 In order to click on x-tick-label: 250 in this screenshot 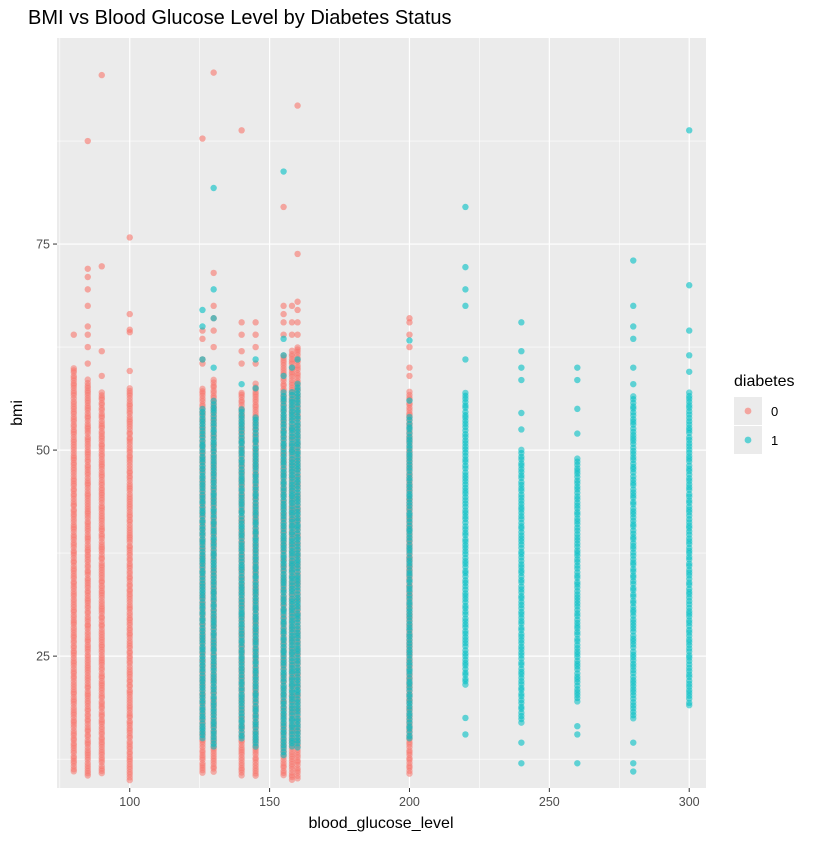, I will do `click(549, 802)`.